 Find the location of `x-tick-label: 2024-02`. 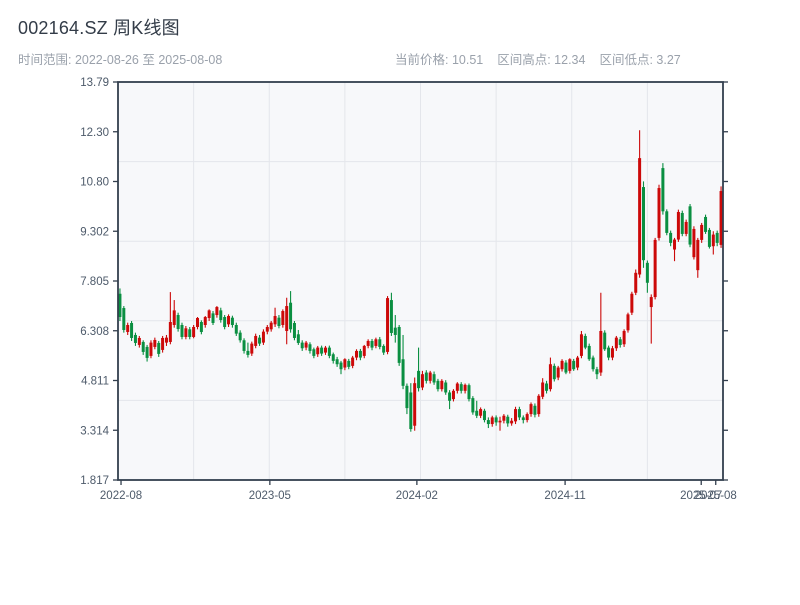

x-tick-label: 2024-02 is located at coordinates (417, 496).